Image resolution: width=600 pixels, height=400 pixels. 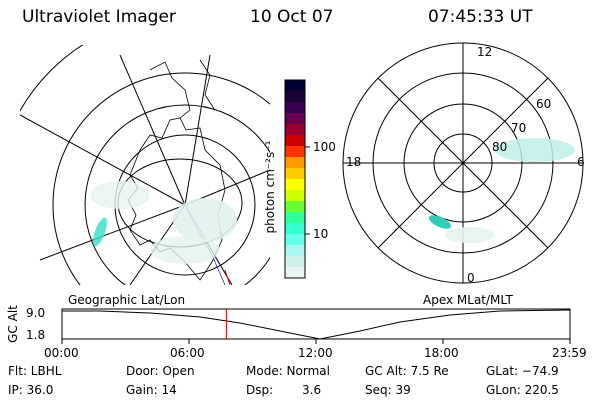 I want to click on polar-label-left: 18, so click(x=354, y=162).